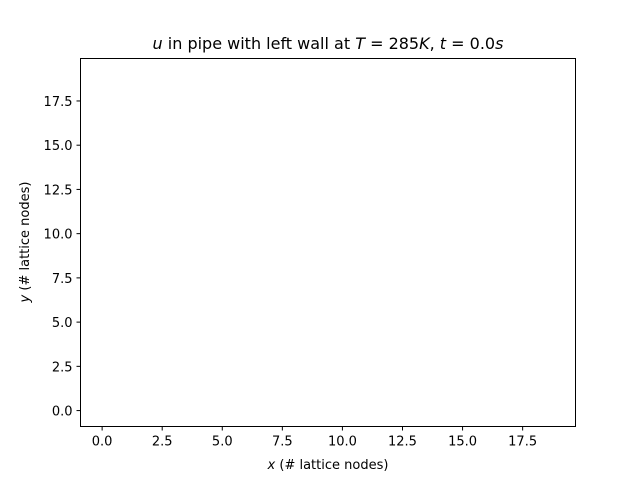 The height and width of the screenshot is (480, 640). I want to click on x-tick-label: 17.5, so click(522, 442).